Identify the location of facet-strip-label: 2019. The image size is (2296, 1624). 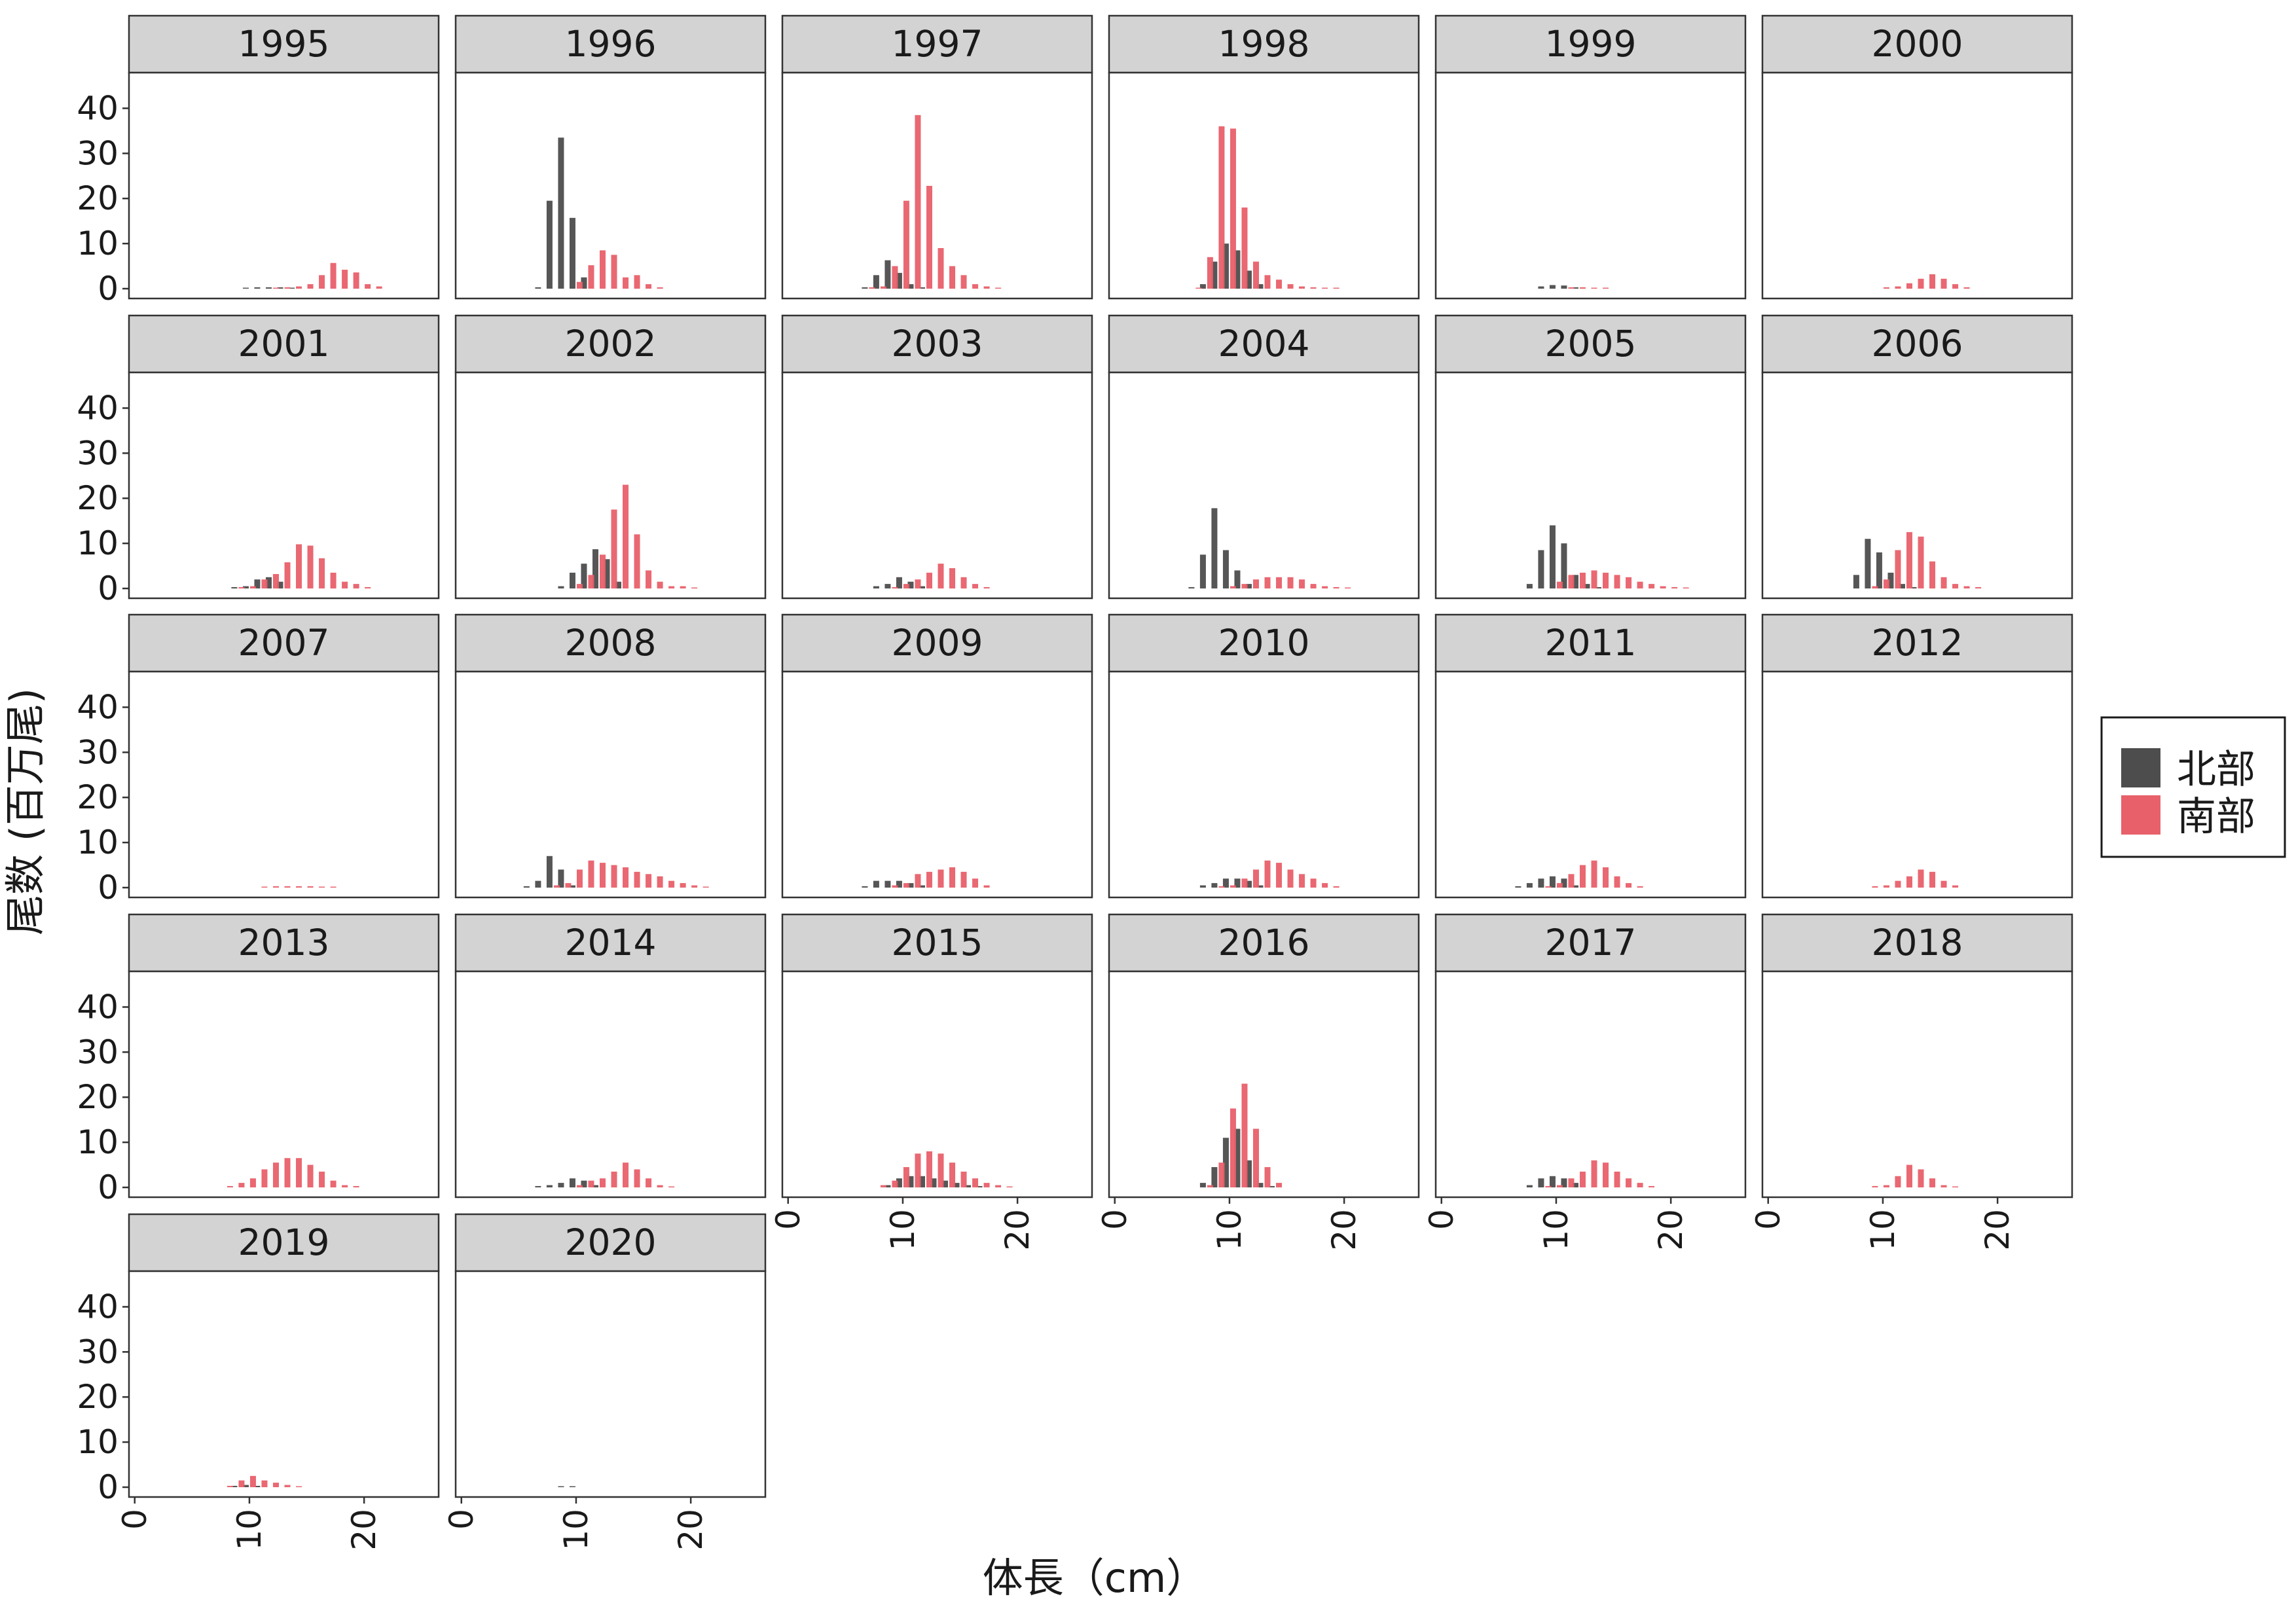
(284, 1242).